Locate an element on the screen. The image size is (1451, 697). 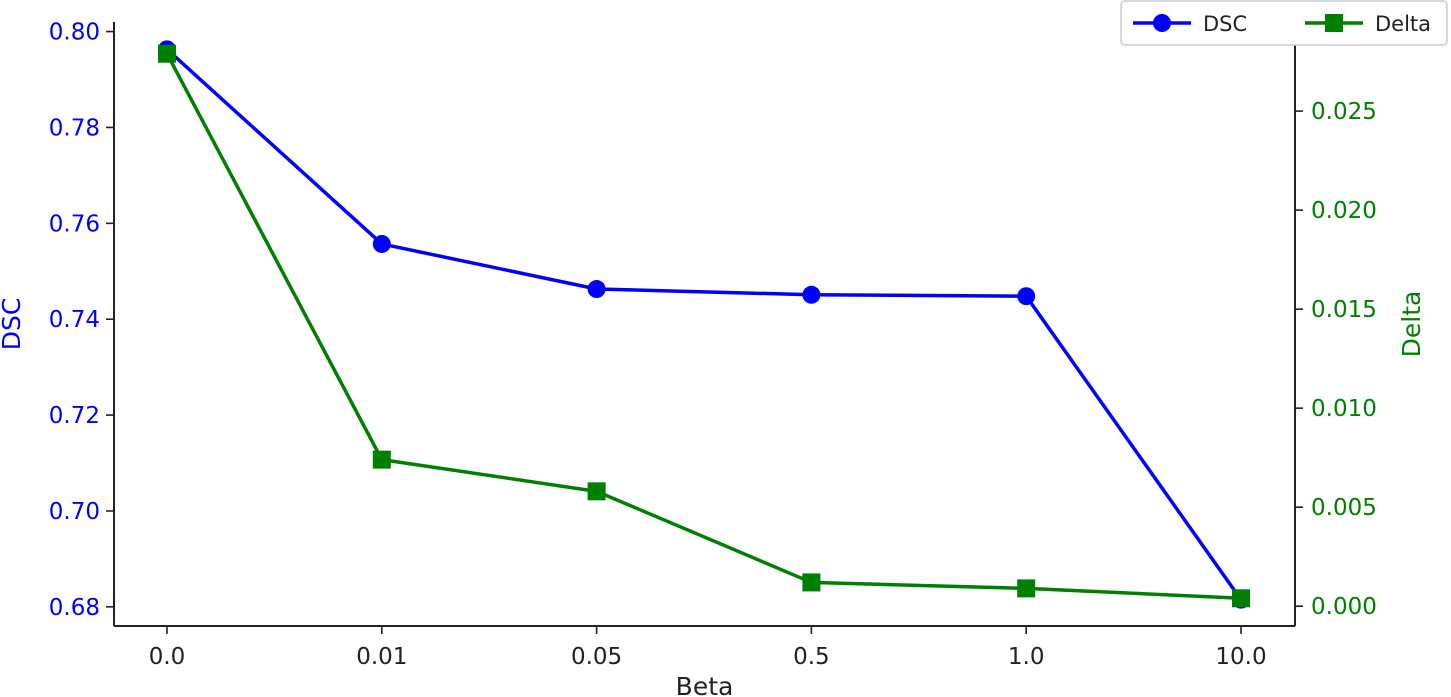
legend-marker-dsc is located at coordinates (1162, 23).